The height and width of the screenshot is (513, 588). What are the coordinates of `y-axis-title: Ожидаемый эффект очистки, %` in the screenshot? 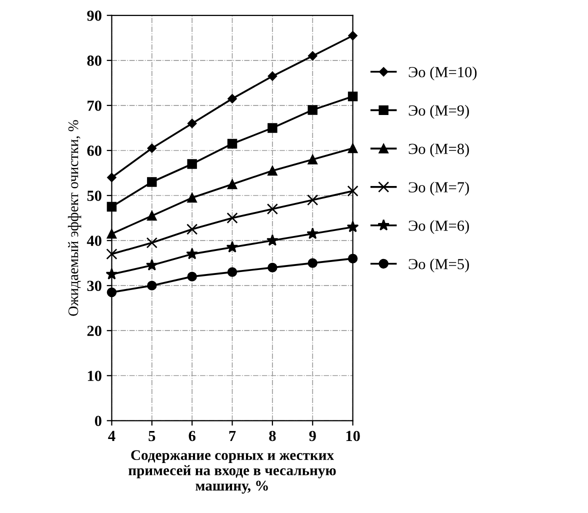 It's located at (75, 218).